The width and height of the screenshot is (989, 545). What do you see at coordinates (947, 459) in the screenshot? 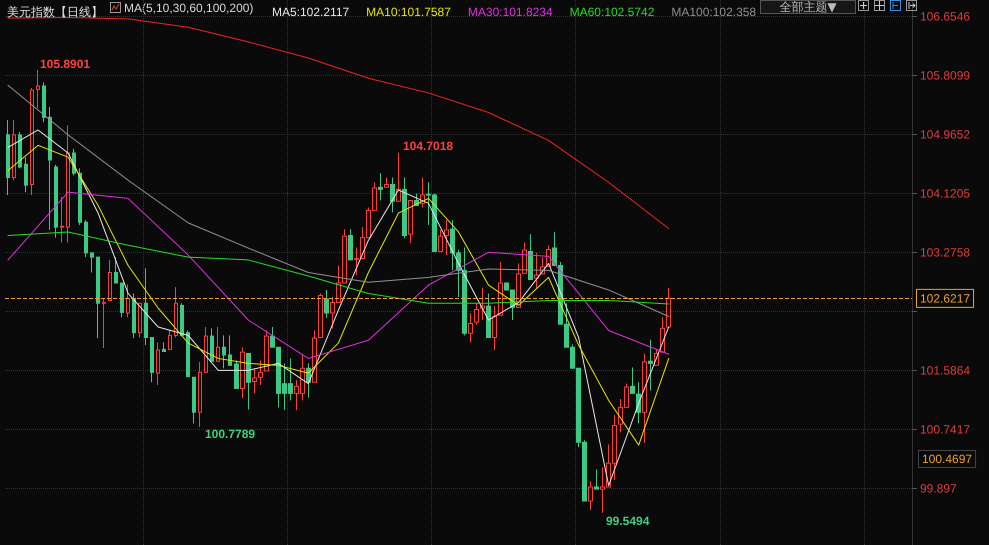
I see `text: 100.4697` at bounding box center [947, 459].